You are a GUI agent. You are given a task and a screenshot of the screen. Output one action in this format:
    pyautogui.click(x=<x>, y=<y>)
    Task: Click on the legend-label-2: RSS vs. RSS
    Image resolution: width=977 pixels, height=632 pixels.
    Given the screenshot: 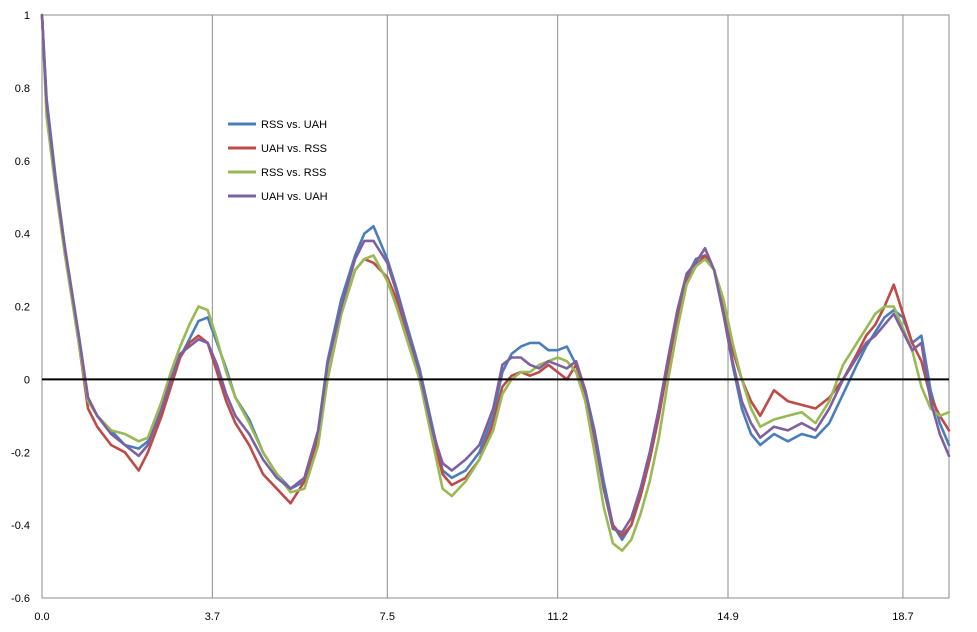 What is the action you would take?
    pyautogui.click(x=293, y=173)
    